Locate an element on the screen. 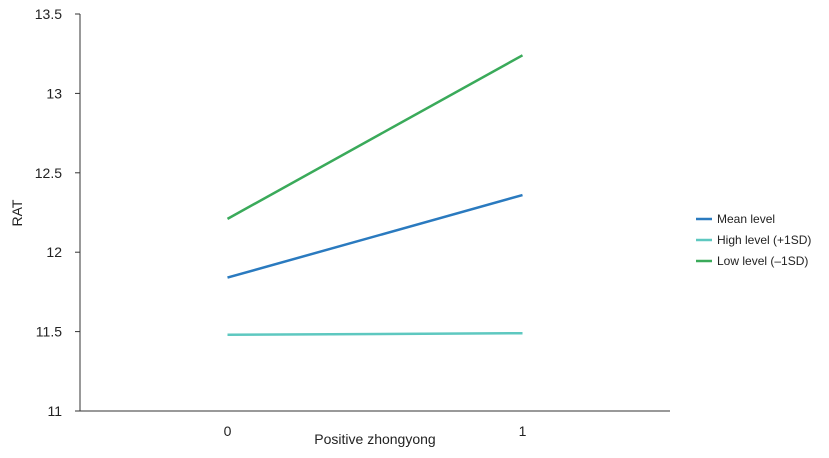 The width and height of the screenshot is (829, 458). y-tick-label: 11 is located at coordinates (54, 411).